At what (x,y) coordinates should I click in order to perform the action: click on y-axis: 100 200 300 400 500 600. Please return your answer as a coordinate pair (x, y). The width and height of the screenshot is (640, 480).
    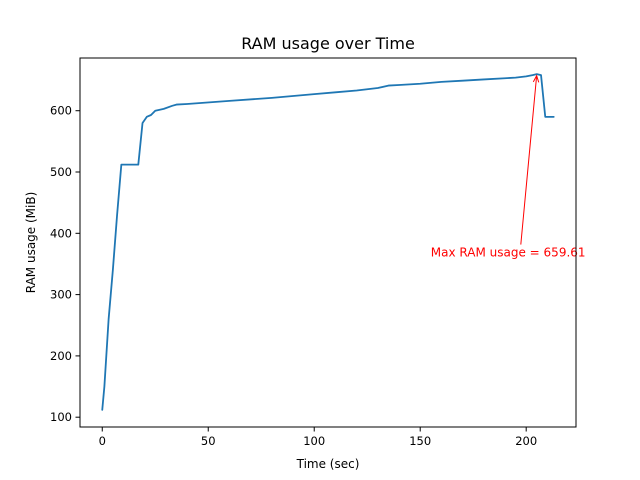
    Looking at the image, I should click on (65, 264).